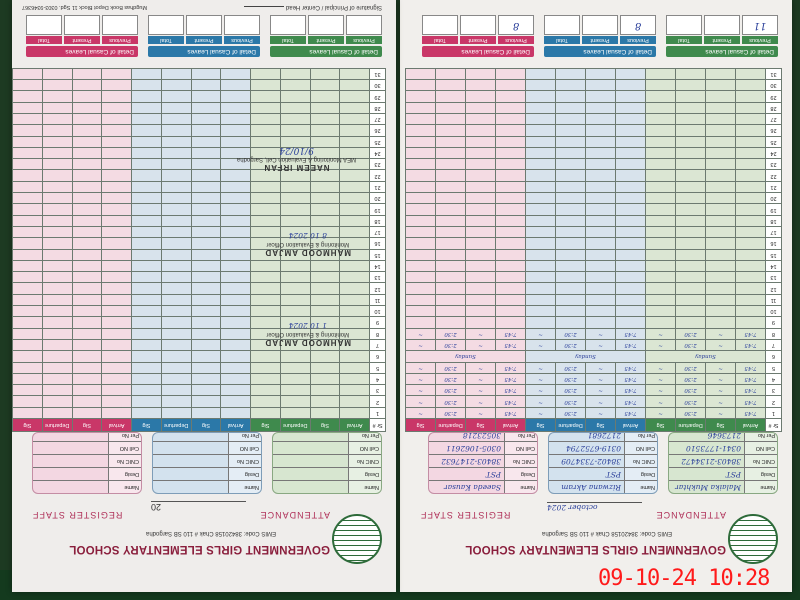 This screenshot has height=600, width=800. Describe the element at coordinates (773, 142) in the screenshot. I see `row-number: 25` at that location.